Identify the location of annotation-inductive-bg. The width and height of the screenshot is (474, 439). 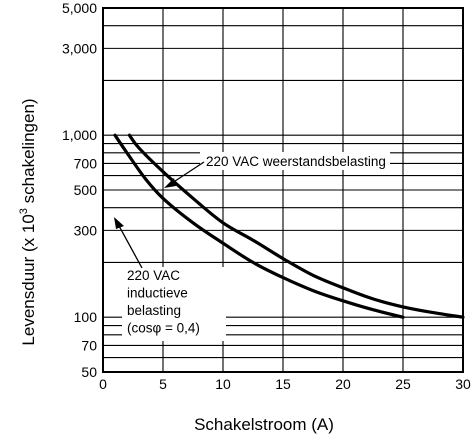
(174, 304).